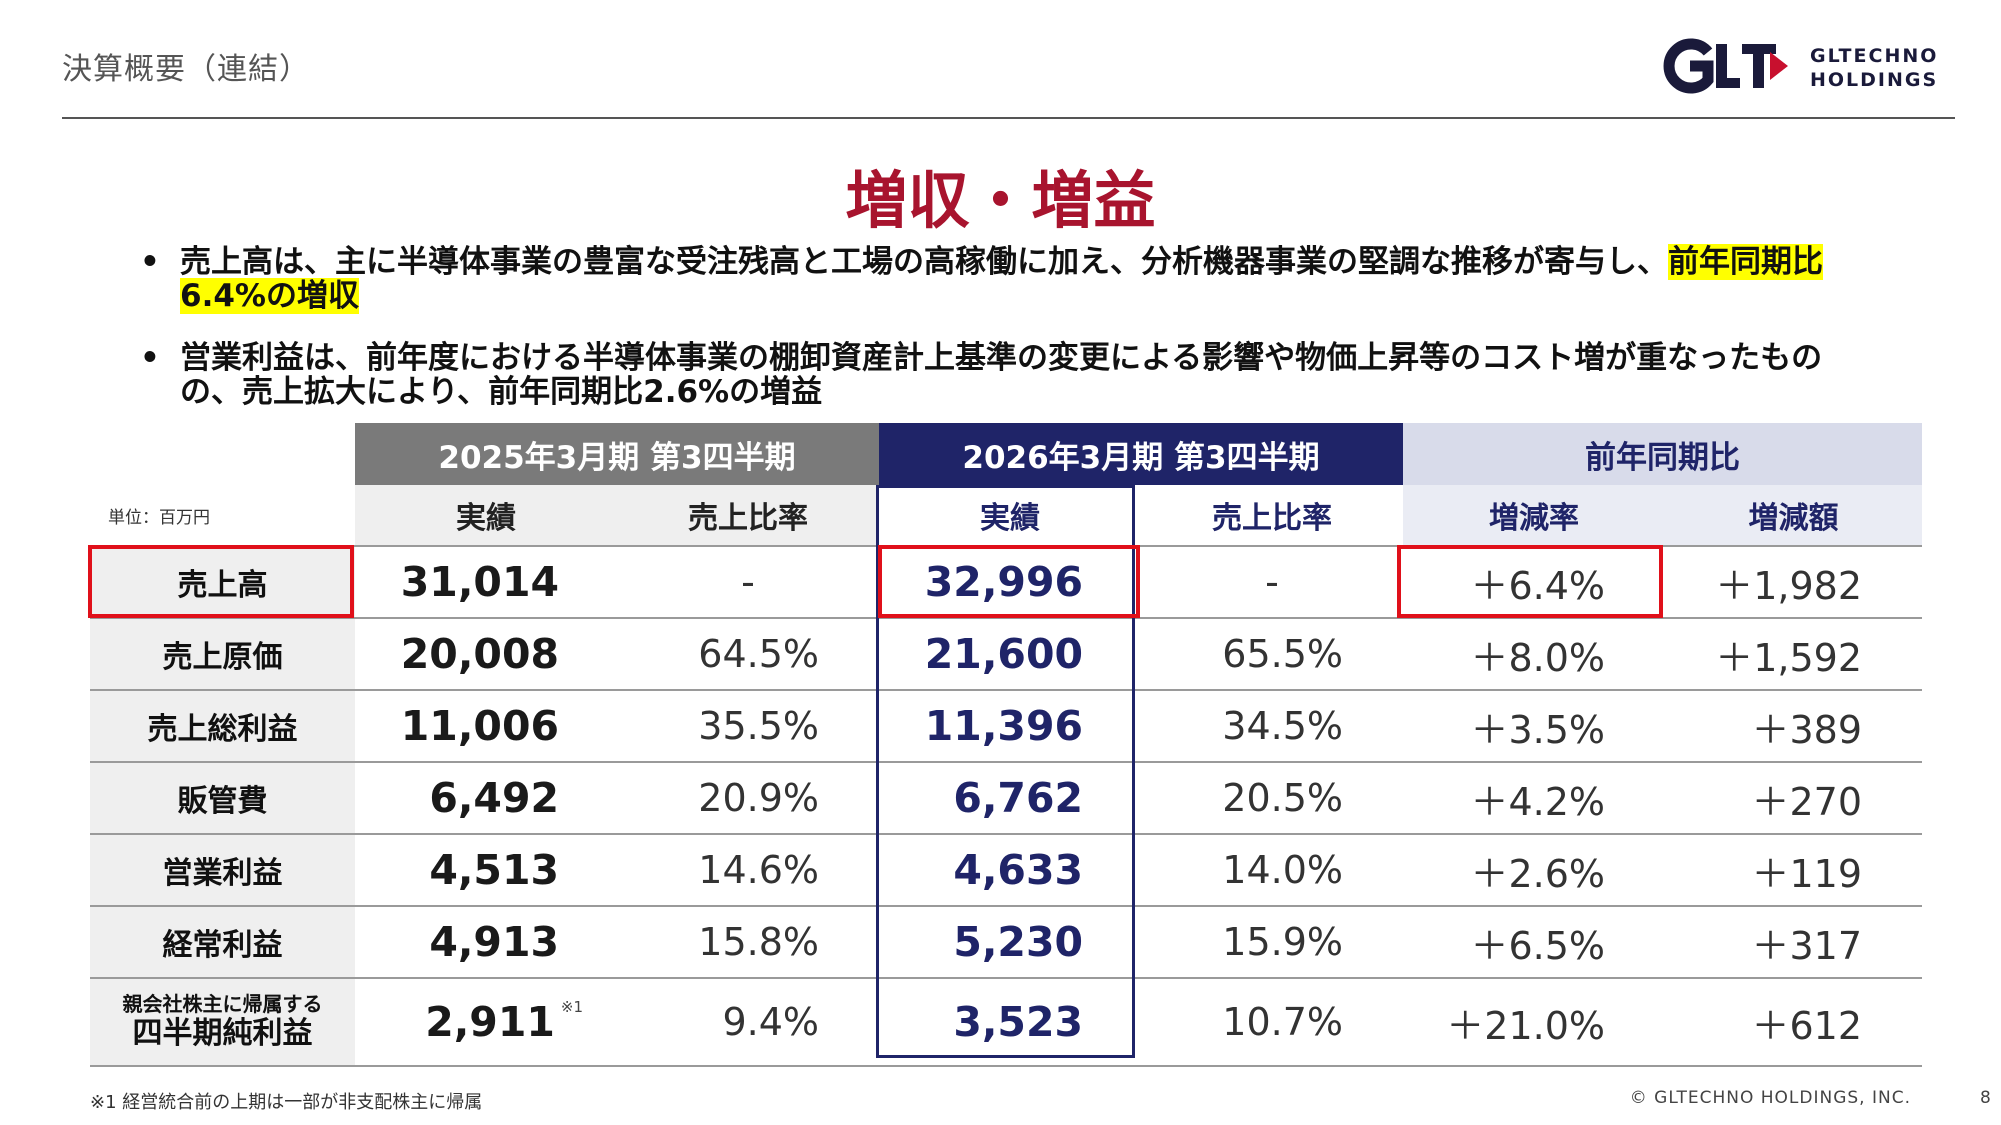 This screenshot has width=2001, height=1125. What do you see at coordinates (1793, 516) in the screenshot?
I see `subheader-amount: 増減額` at bounding box center [1793, 516].